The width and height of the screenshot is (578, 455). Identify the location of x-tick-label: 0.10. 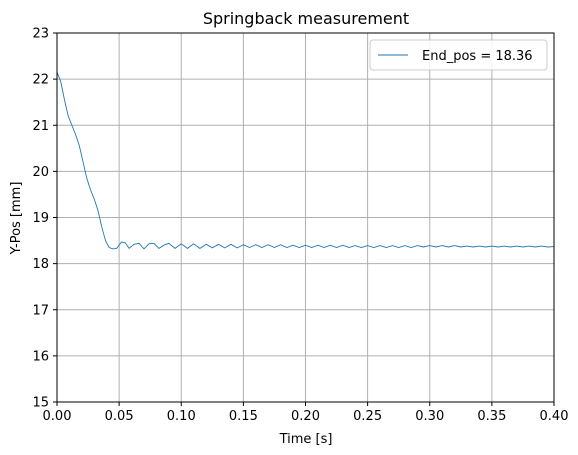
(181, 416).